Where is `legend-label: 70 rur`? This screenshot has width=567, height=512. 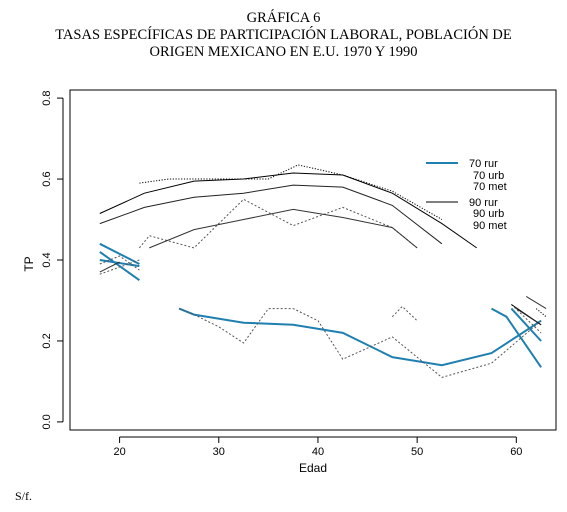 legend-label: 70 rur is located at coordinates (483, 164).